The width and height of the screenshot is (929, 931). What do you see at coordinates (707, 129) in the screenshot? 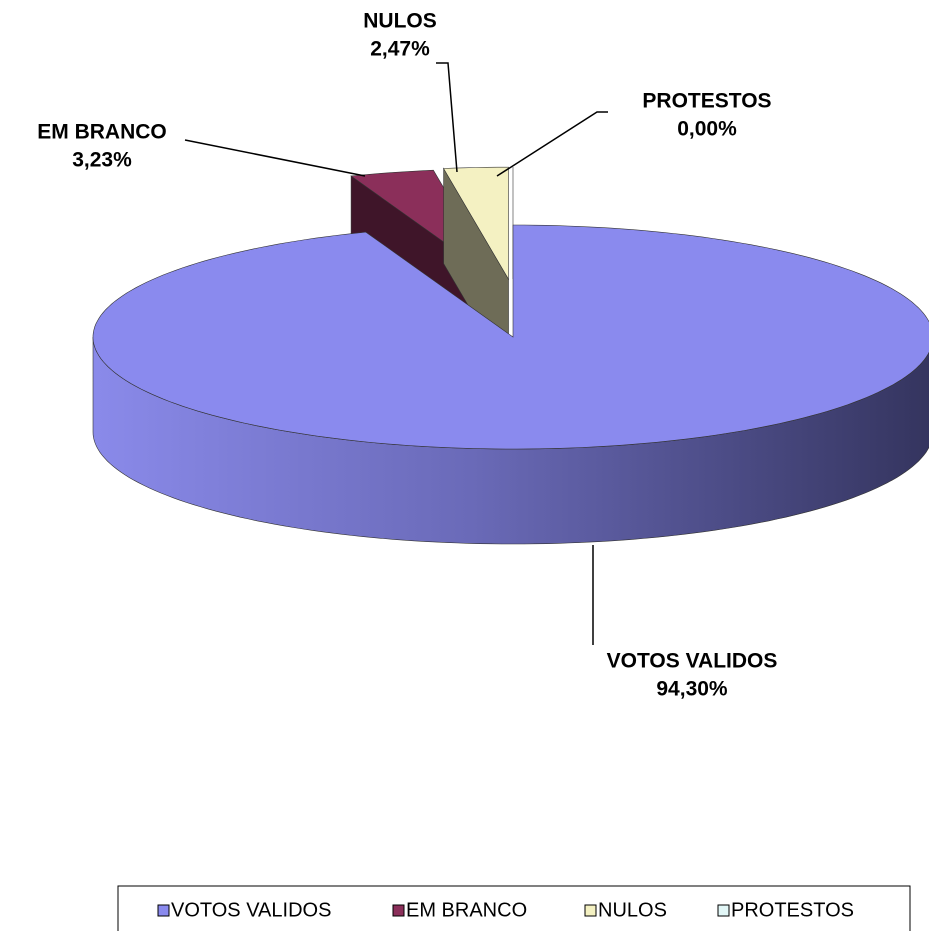
I see `data-label: 0,00%` at bounding box center [707, 129].